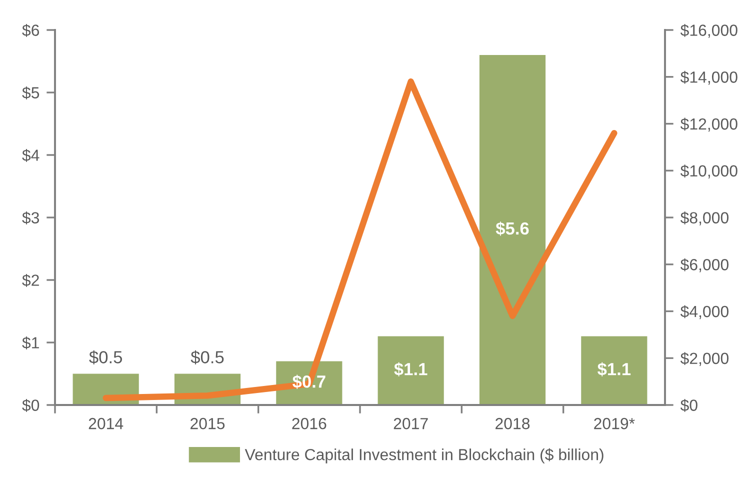 Image resolution: width=750 pixels, height=500 pixels. I want to click on x-tick-label: 2017, so click(411, 424).